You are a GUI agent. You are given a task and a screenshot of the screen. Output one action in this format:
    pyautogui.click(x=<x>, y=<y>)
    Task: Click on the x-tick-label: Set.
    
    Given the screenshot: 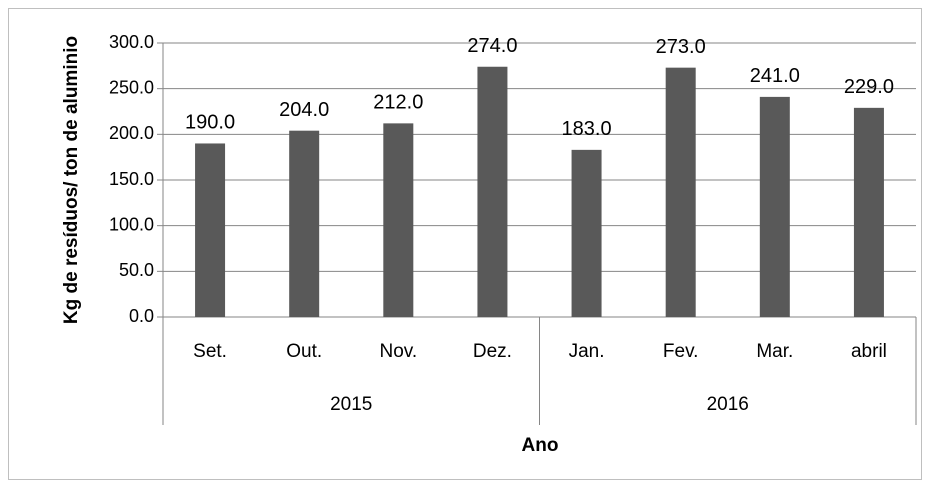 What is the action you would take?
    pyautogui.click(x=210, y=351)
    